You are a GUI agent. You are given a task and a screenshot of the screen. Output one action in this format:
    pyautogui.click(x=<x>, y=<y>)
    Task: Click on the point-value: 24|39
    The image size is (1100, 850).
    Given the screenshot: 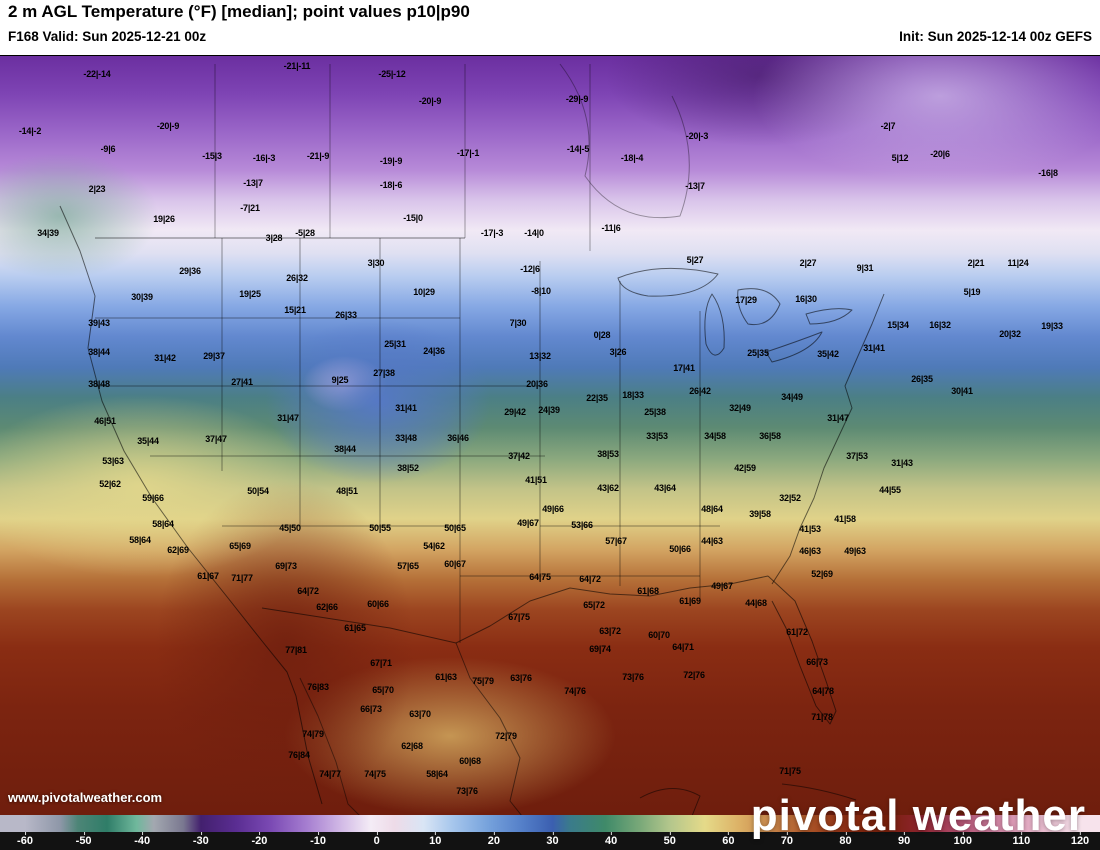 What is the action you would take?
    pyautogui.click(x=549, y=410)
    